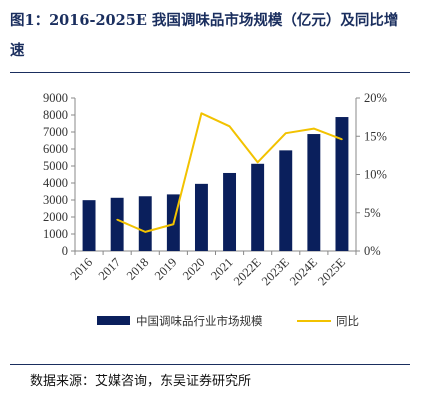 Image resolution: width=421 pixels, height=405 pixels. What do you see at coordinates (331, 271) in the screenshot?
I see `x-tick-label: 2025E` at bounding box center [331, 271].